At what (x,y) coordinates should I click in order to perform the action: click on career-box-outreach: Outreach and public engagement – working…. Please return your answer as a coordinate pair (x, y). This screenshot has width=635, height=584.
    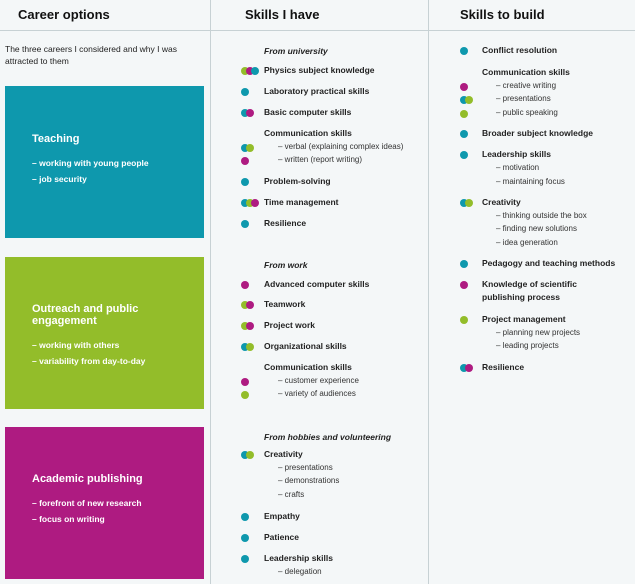
    Looking at the image, I should click on (104, 333).